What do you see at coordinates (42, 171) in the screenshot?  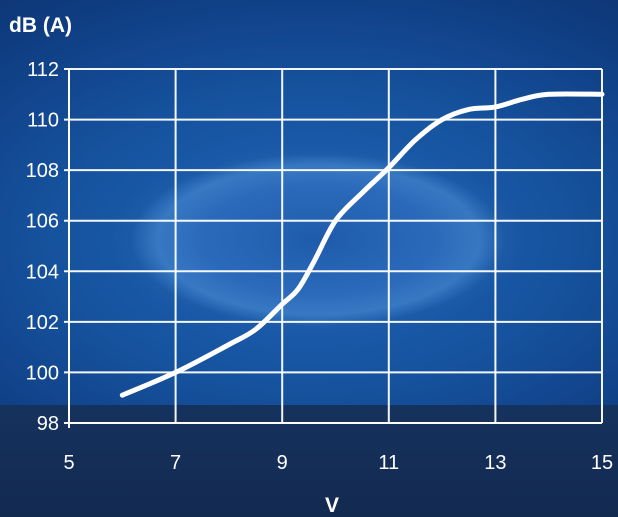 I see `y-tick-label-5: 108` at bounding box center [42, 171].